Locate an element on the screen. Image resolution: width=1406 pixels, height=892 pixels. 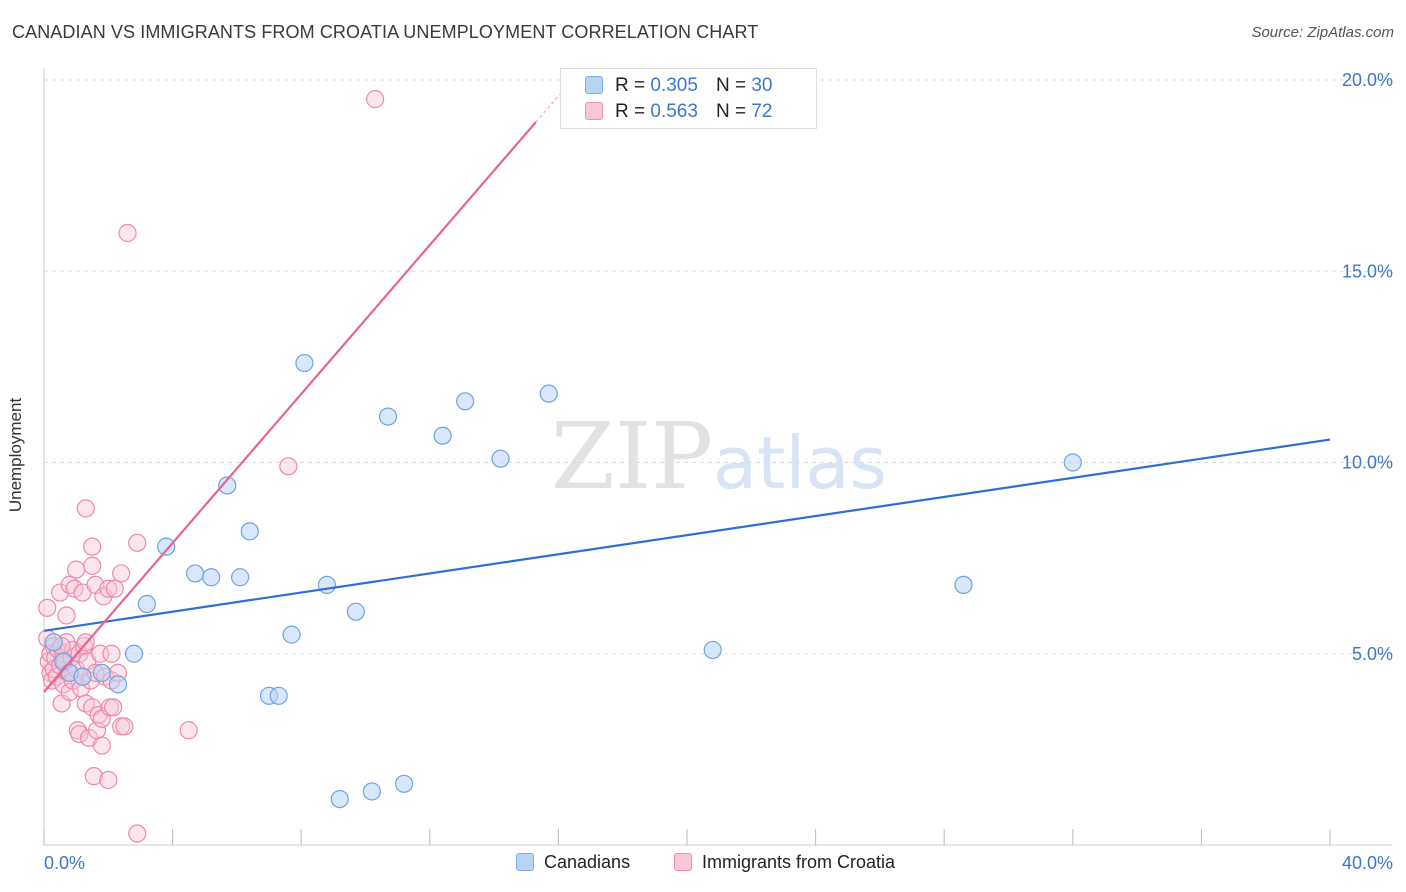
legend-label-canadians: Canadians is located at coordinates (587, 862).